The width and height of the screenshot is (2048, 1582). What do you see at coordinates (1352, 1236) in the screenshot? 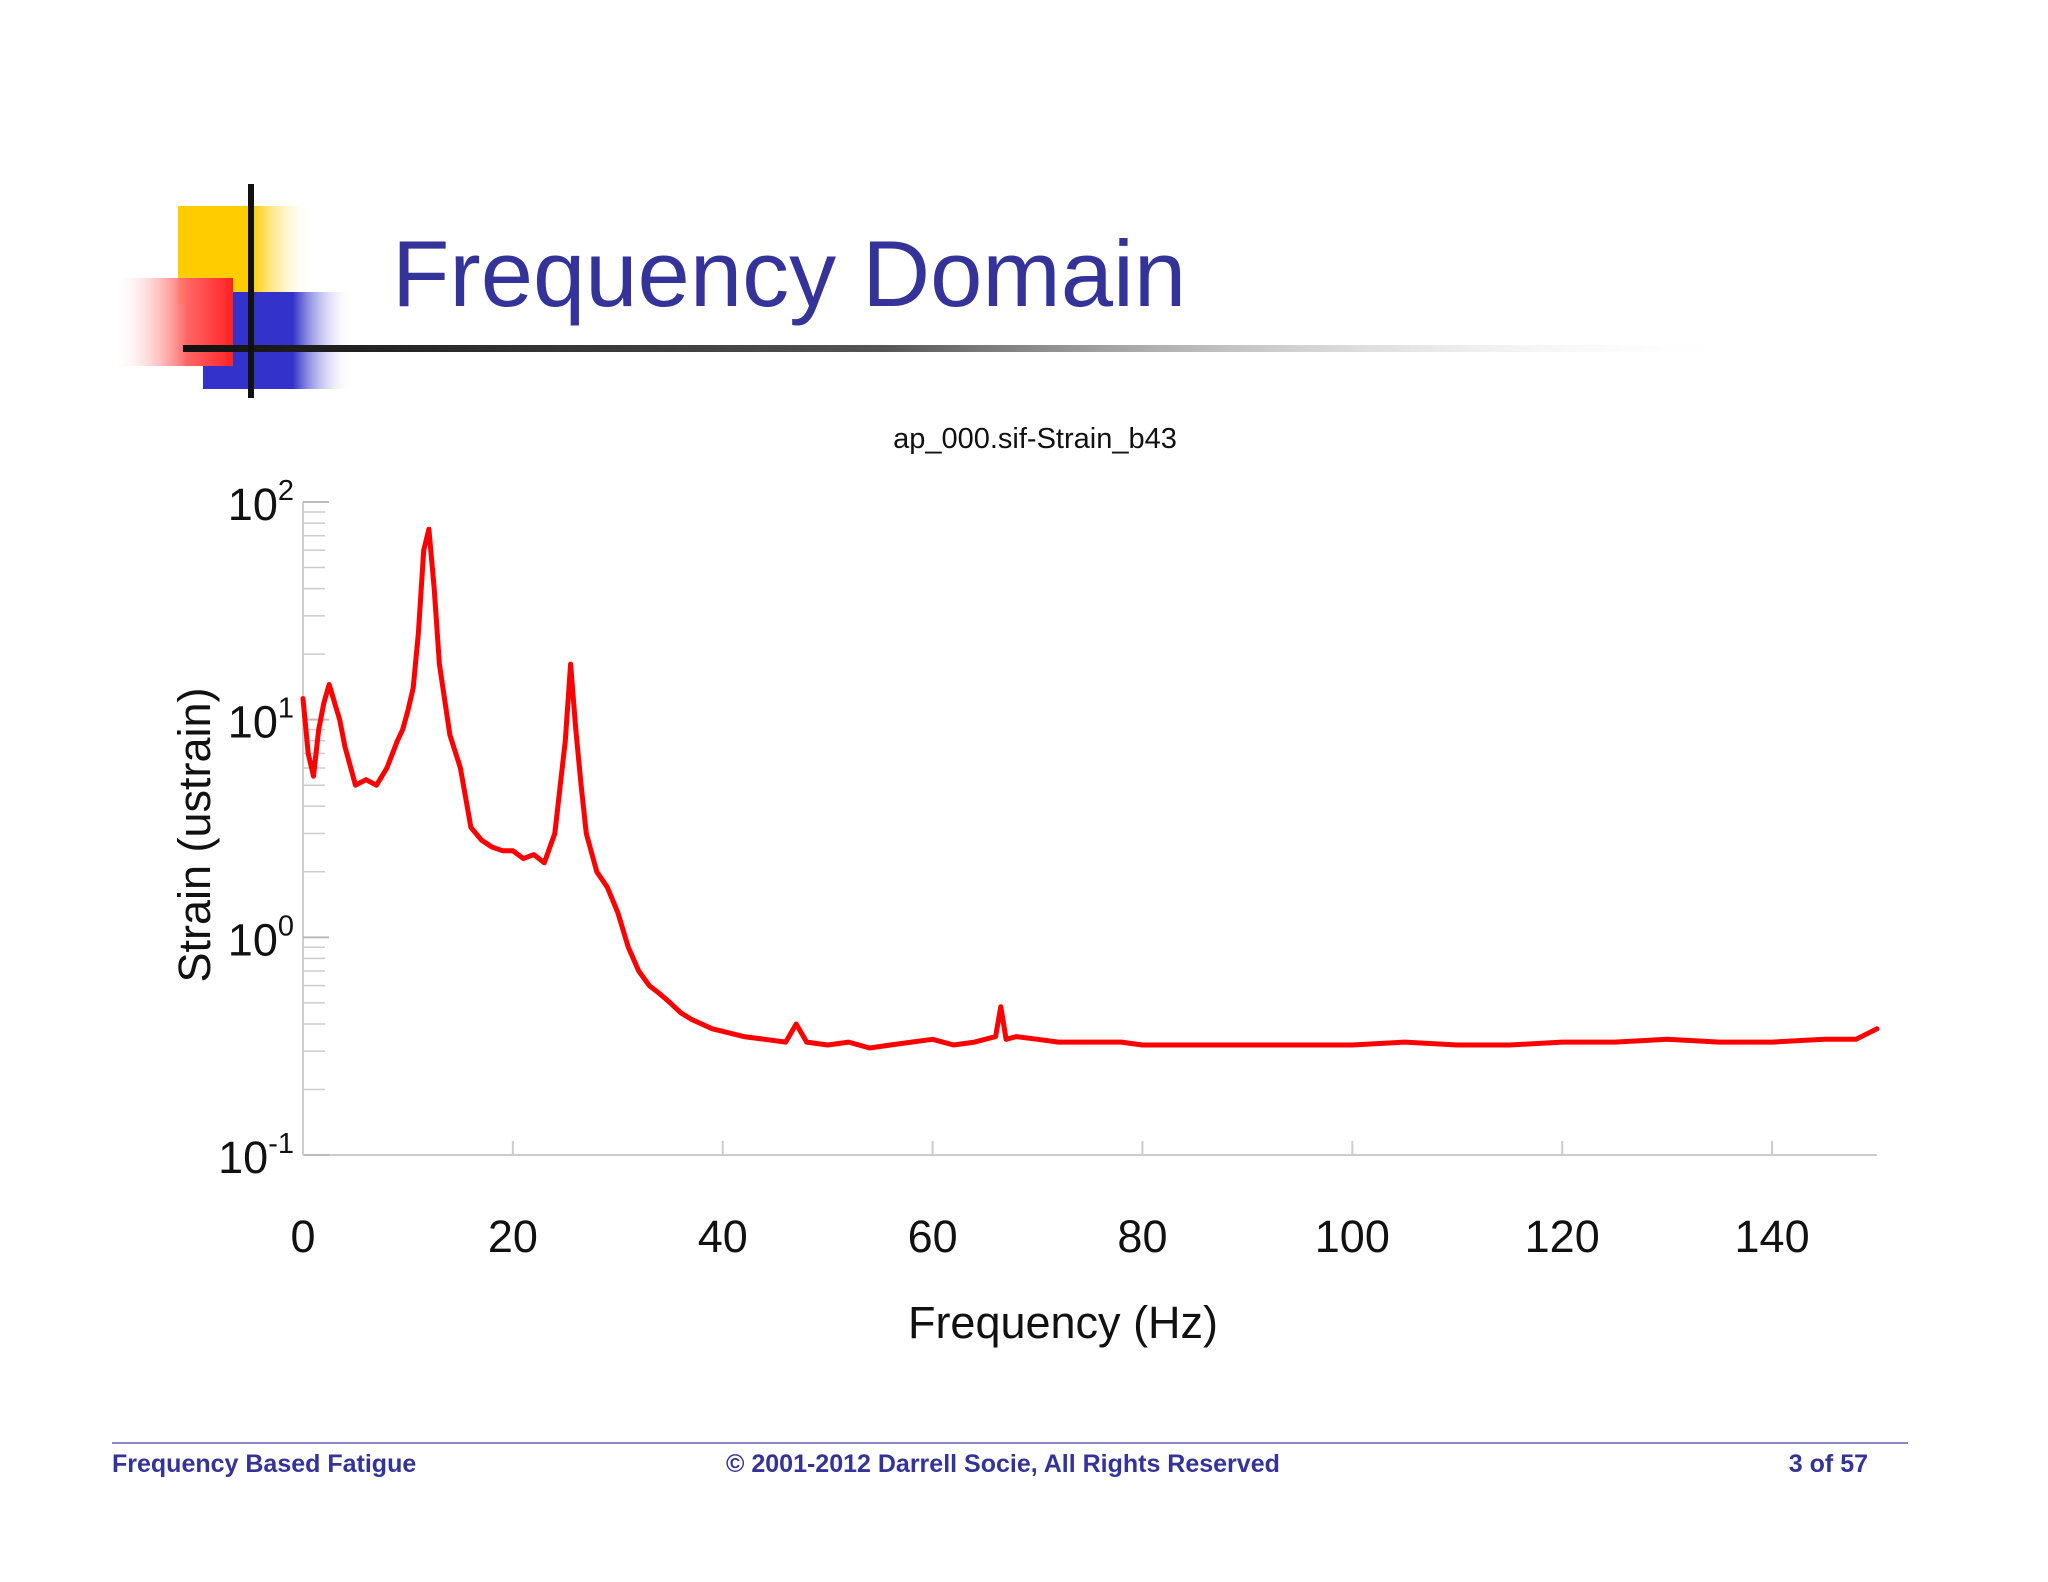
I see `x-tick-label: 100` at bounding box center [1352, 1236].